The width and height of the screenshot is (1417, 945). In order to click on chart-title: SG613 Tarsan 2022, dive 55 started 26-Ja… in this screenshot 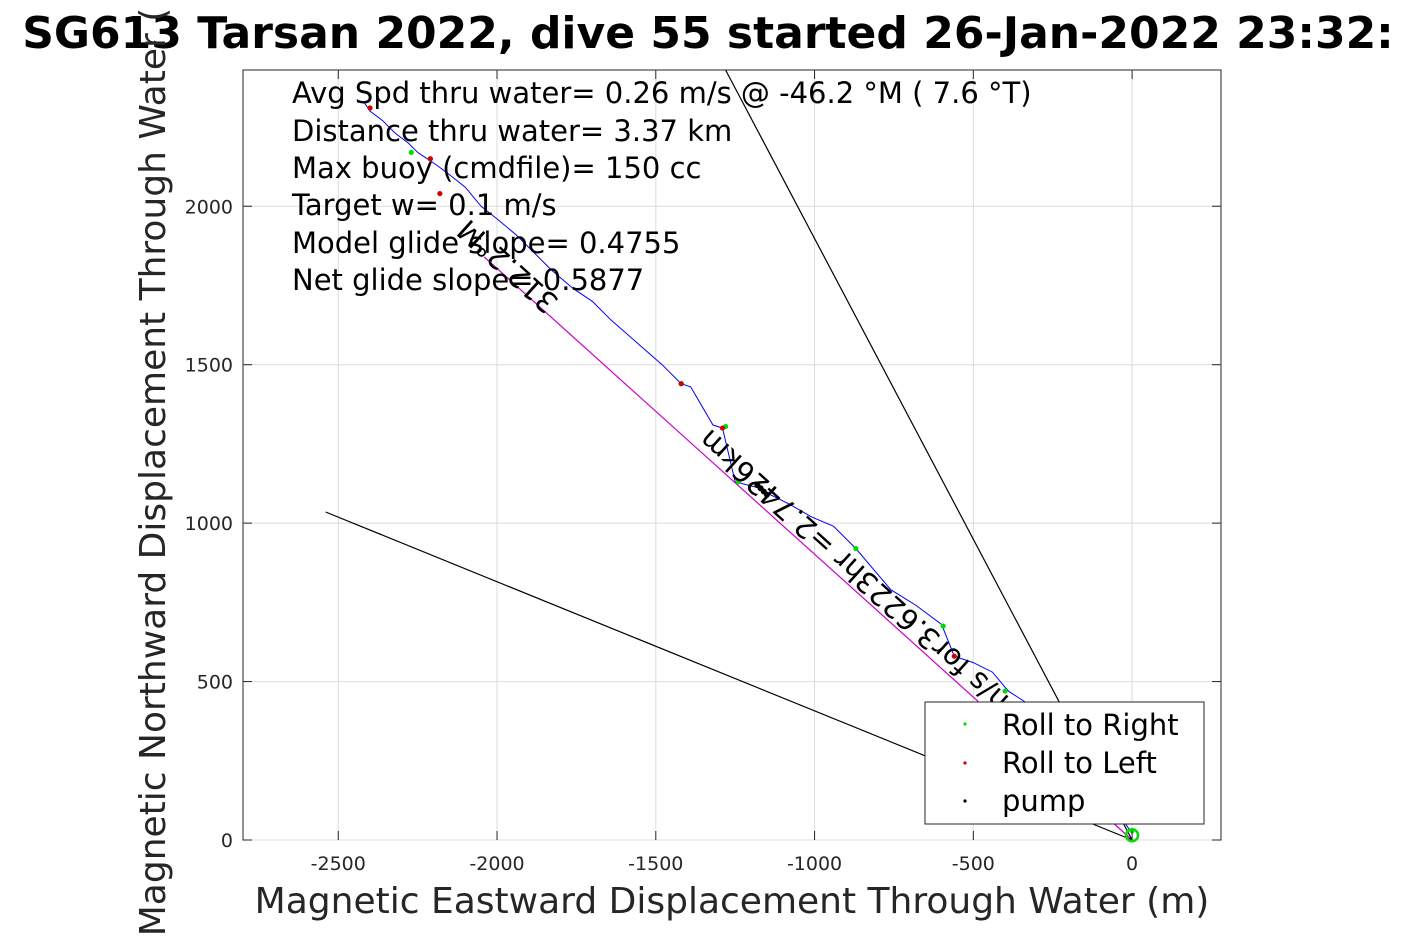, I will do `click(708, 33)`.